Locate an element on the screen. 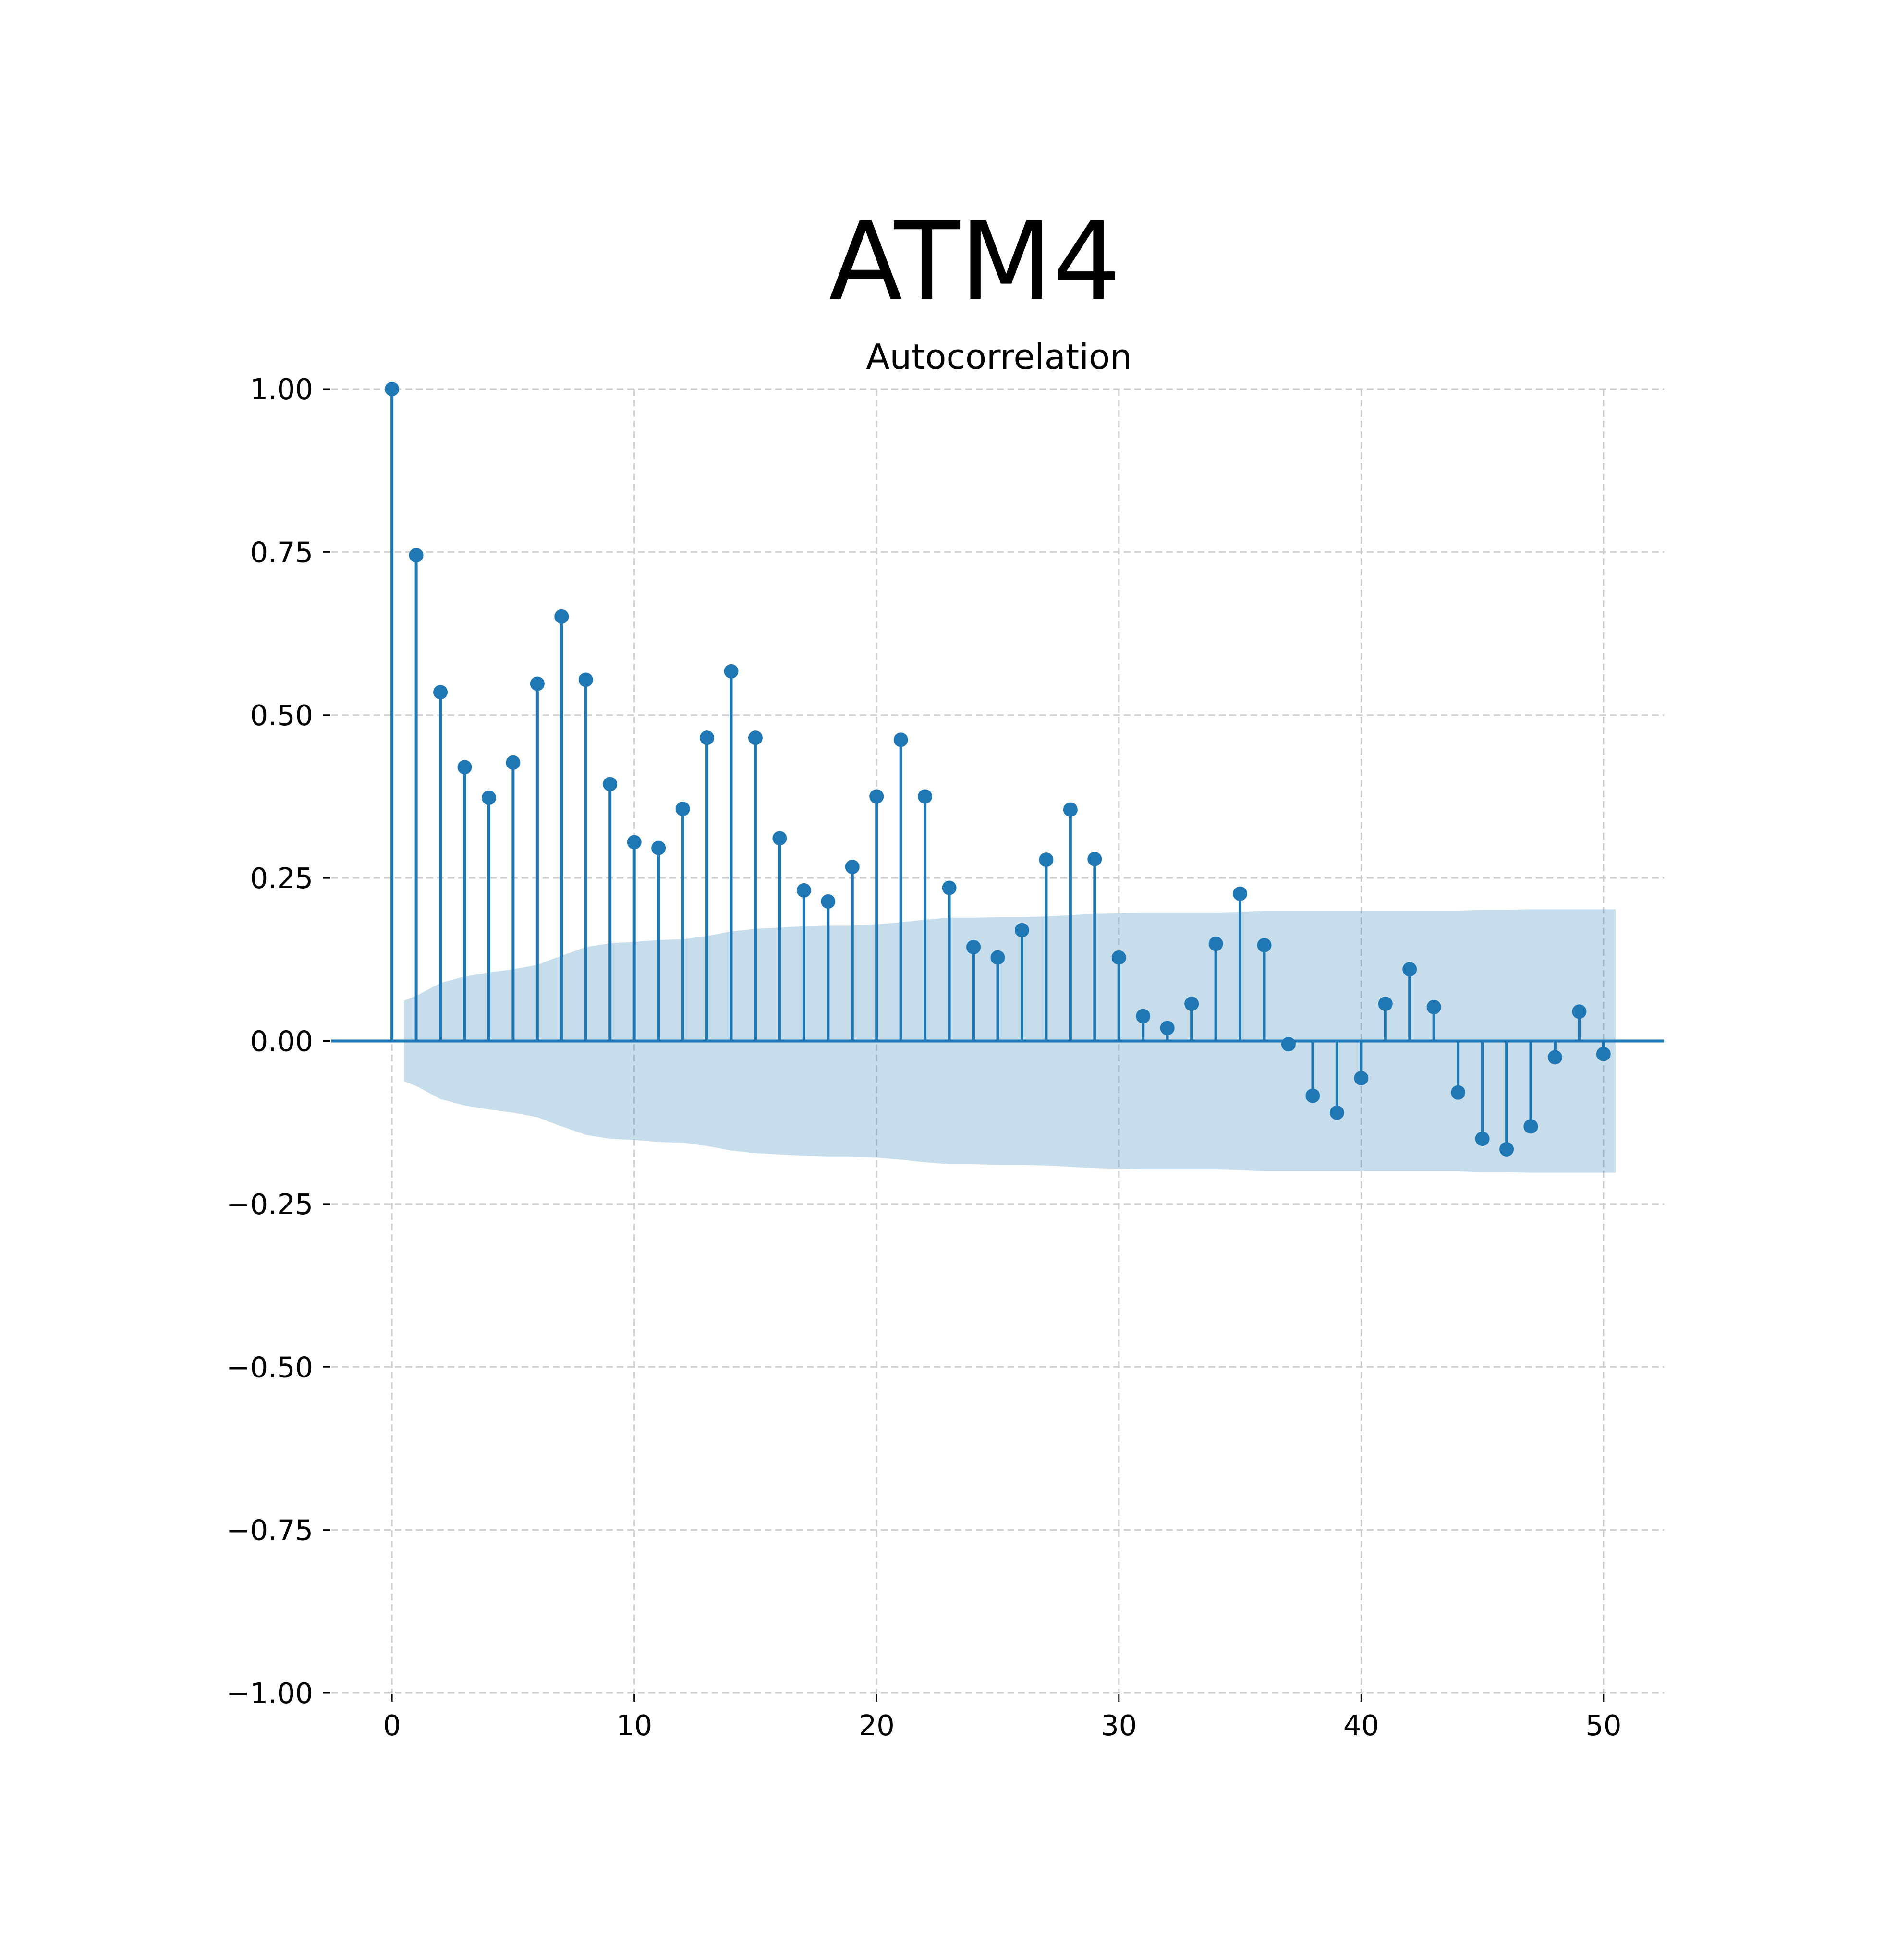 This screenshot has height=1960, width=1885. y-tick-label: −1.00 is located at coordinates (269, 1693).